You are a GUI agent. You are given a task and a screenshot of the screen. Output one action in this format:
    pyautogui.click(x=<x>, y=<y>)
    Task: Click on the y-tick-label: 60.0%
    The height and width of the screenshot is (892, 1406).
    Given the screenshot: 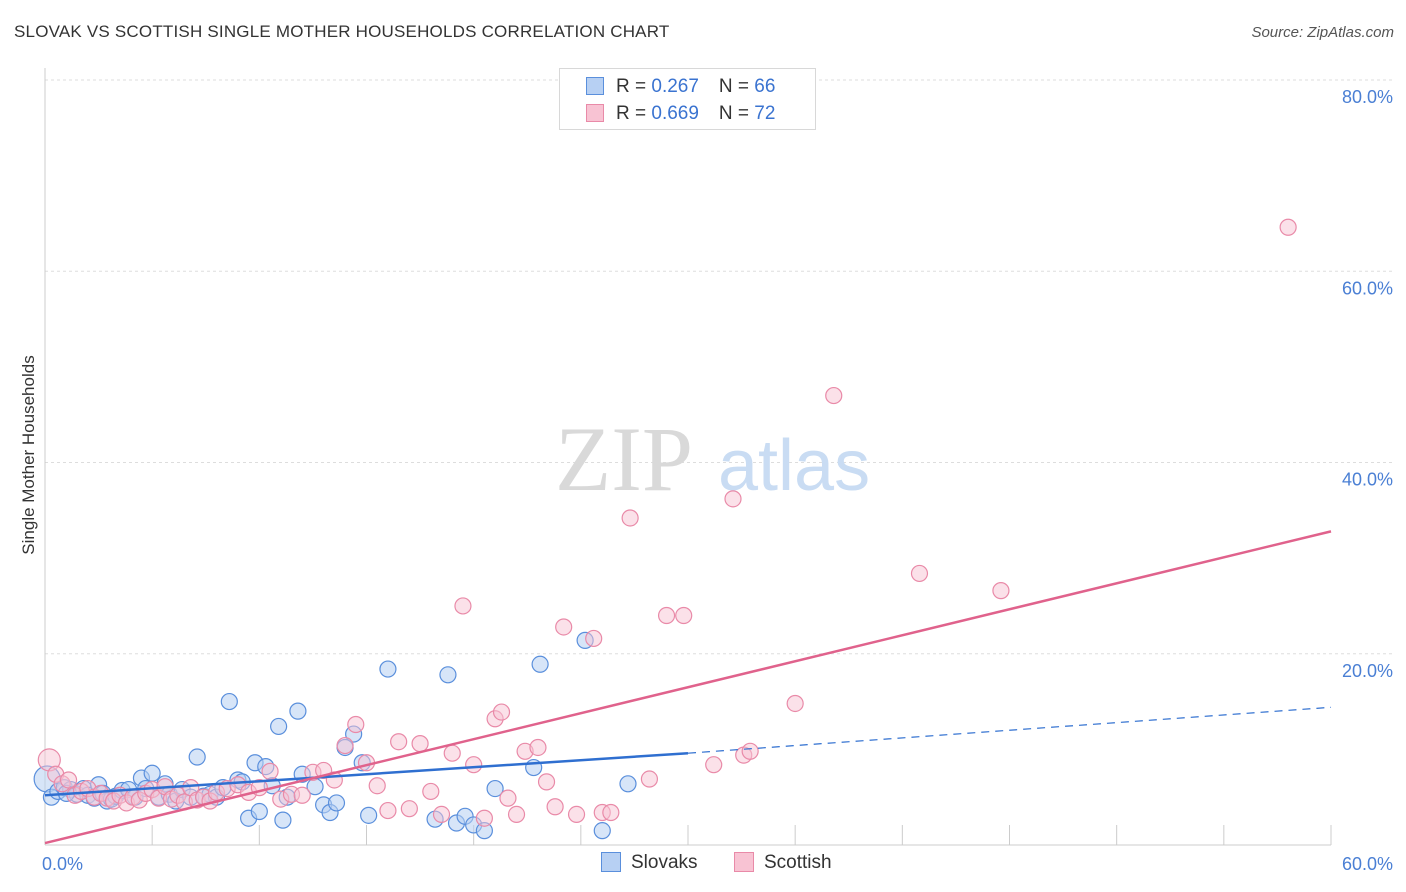 What is the action you would take?
    pyautogui.click(x=1367, y=288)
    